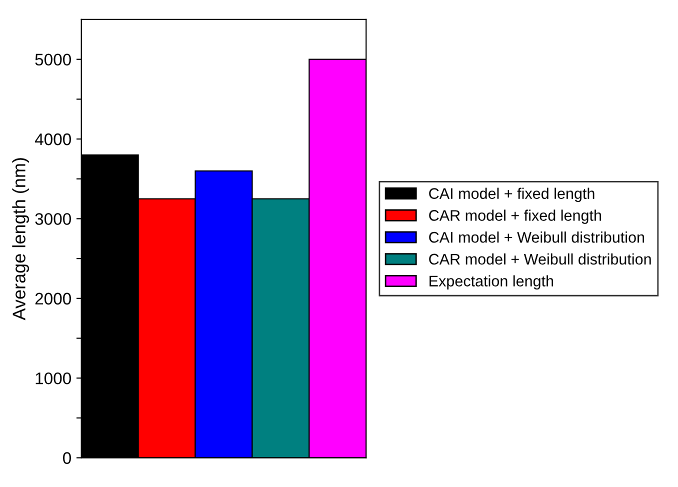 This screenshot has height=487, width=678. What do you see at coordinates (492, 282) in the screenshot?
I see `legend-label: Expectation length` at bounding box center [492, 282].